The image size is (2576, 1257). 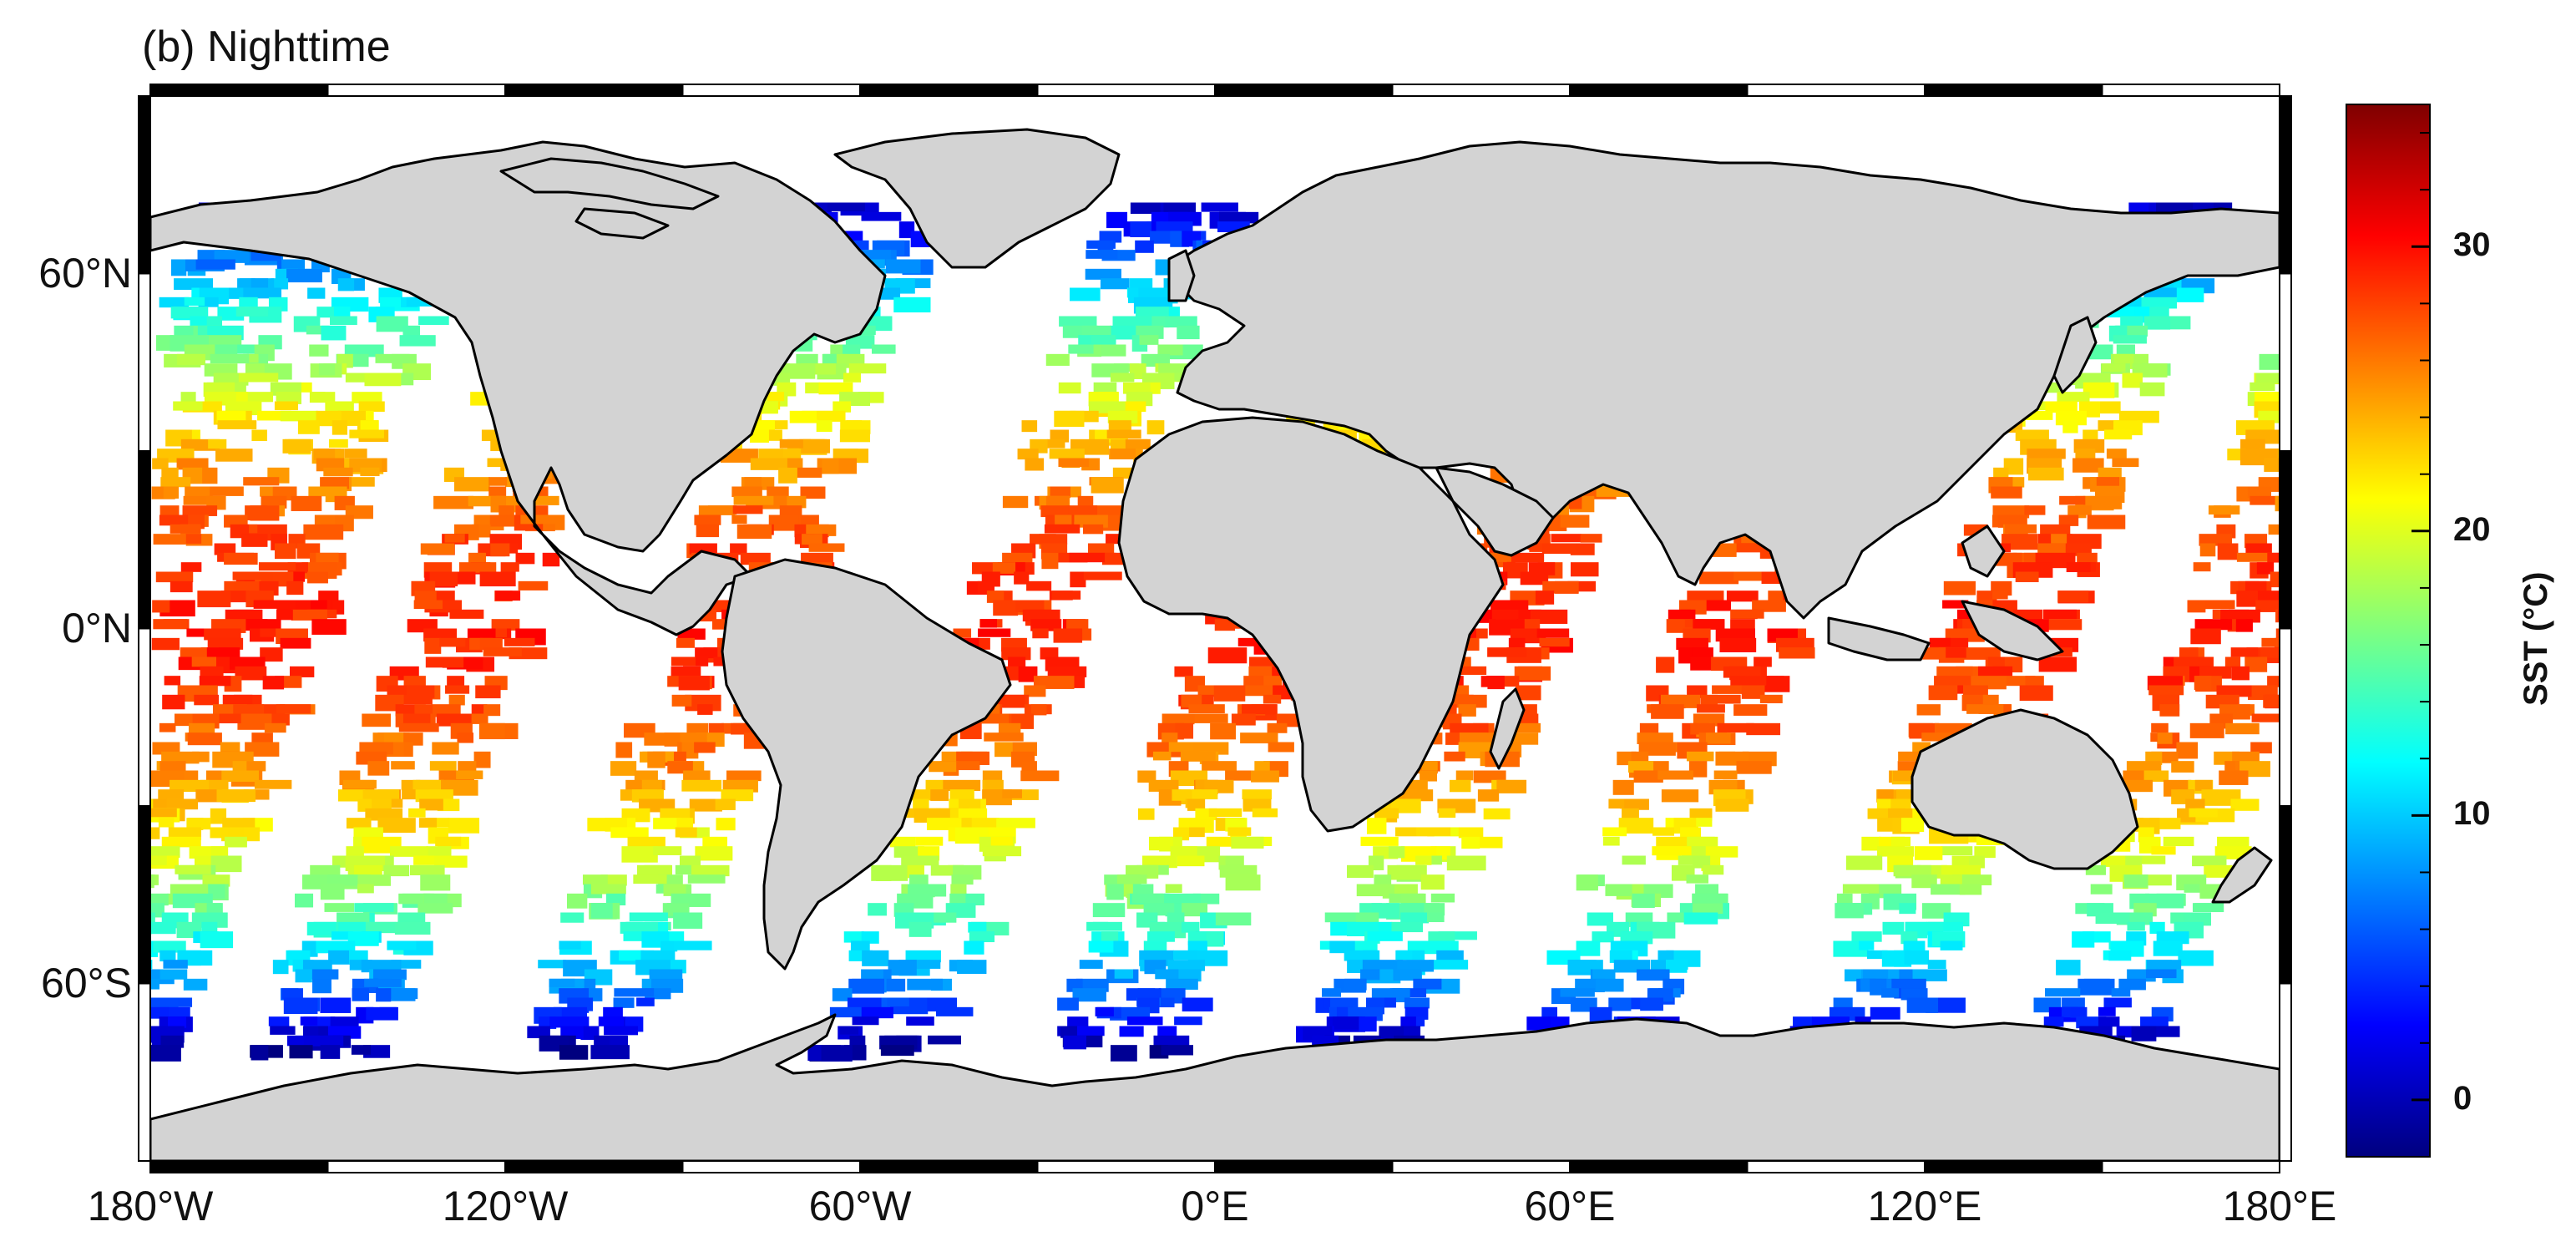 What do you see at coordinates (266, 47) in the screenshot?
I see `panel-title: (b) Nighttime` at bounding box center [266, 47].